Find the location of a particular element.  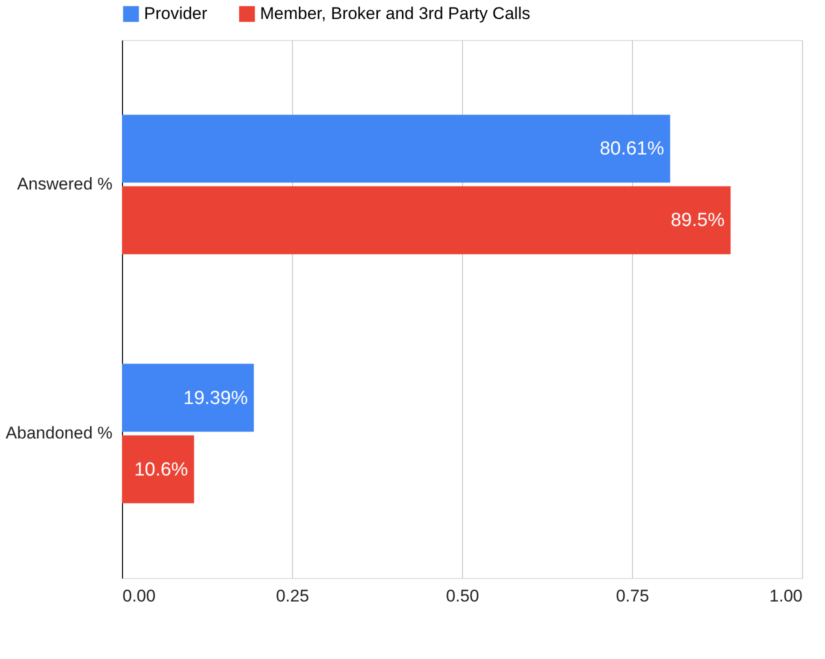

legend-label: Member, Broker and 3rd Party Calls is located at coordinates (395, 13).